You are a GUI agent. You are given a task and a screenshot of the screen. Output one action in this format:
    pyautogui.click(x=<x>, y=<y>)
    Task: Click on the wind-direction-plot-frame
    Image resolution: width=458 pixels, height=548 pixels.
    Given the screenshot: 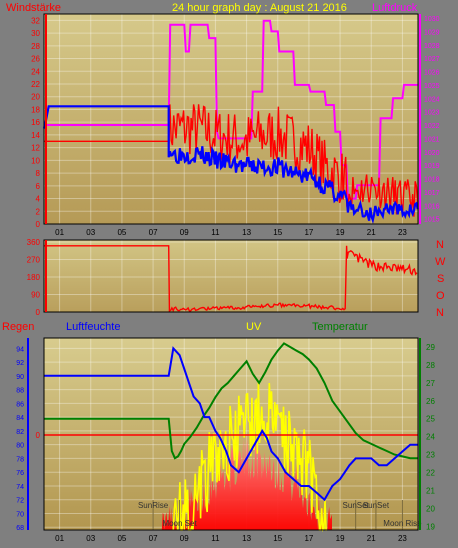 What is the action you would take?
    pyautogui.click(x=231, y=276)
    